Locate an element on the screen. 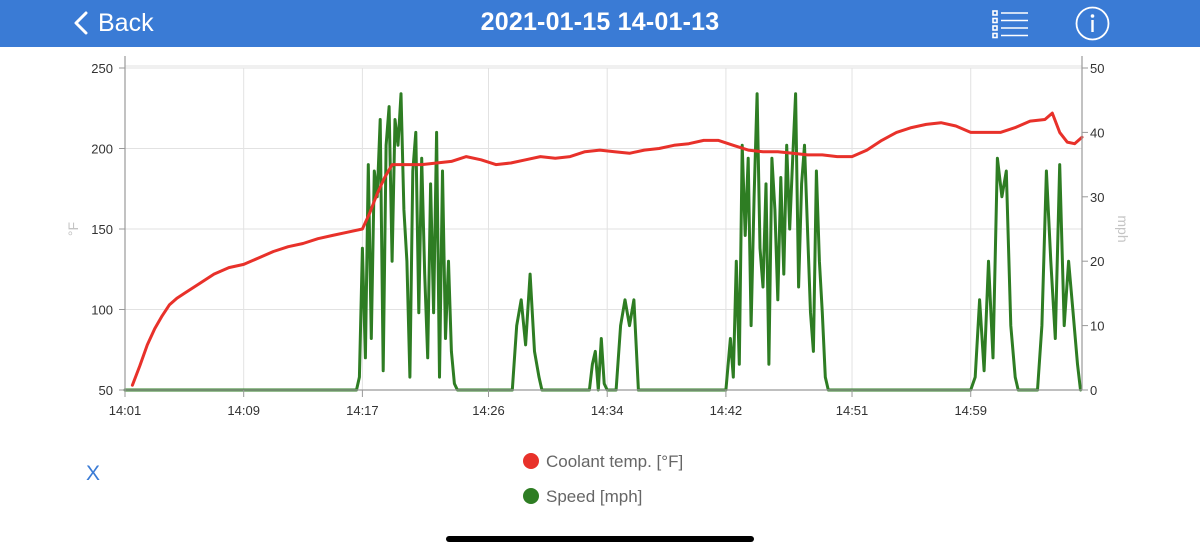  top-bar: Back 2021-01-15 14-01-13 is located at coordinates (600, 23).